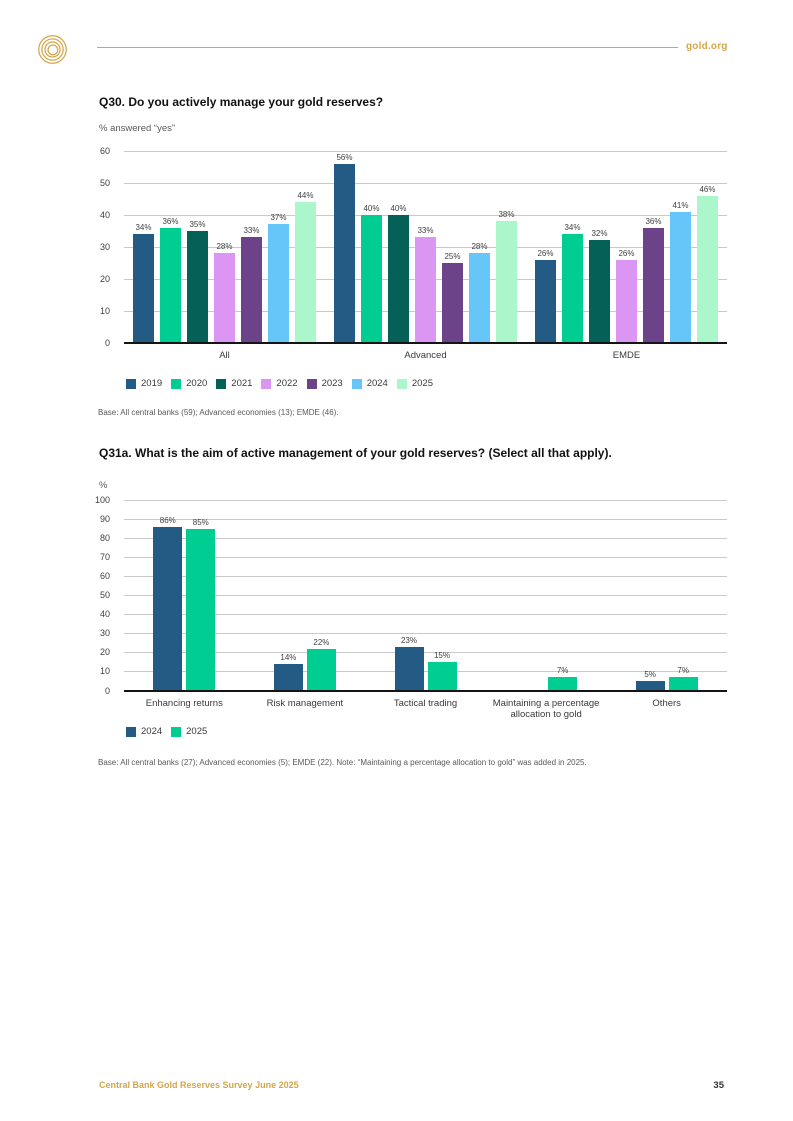 This screenshot has height=1121, width=793. What do you see at coordinates (599, 234) in the screenshot?
I see `bar-value-label: 32%` at bounding box center [599, 234].